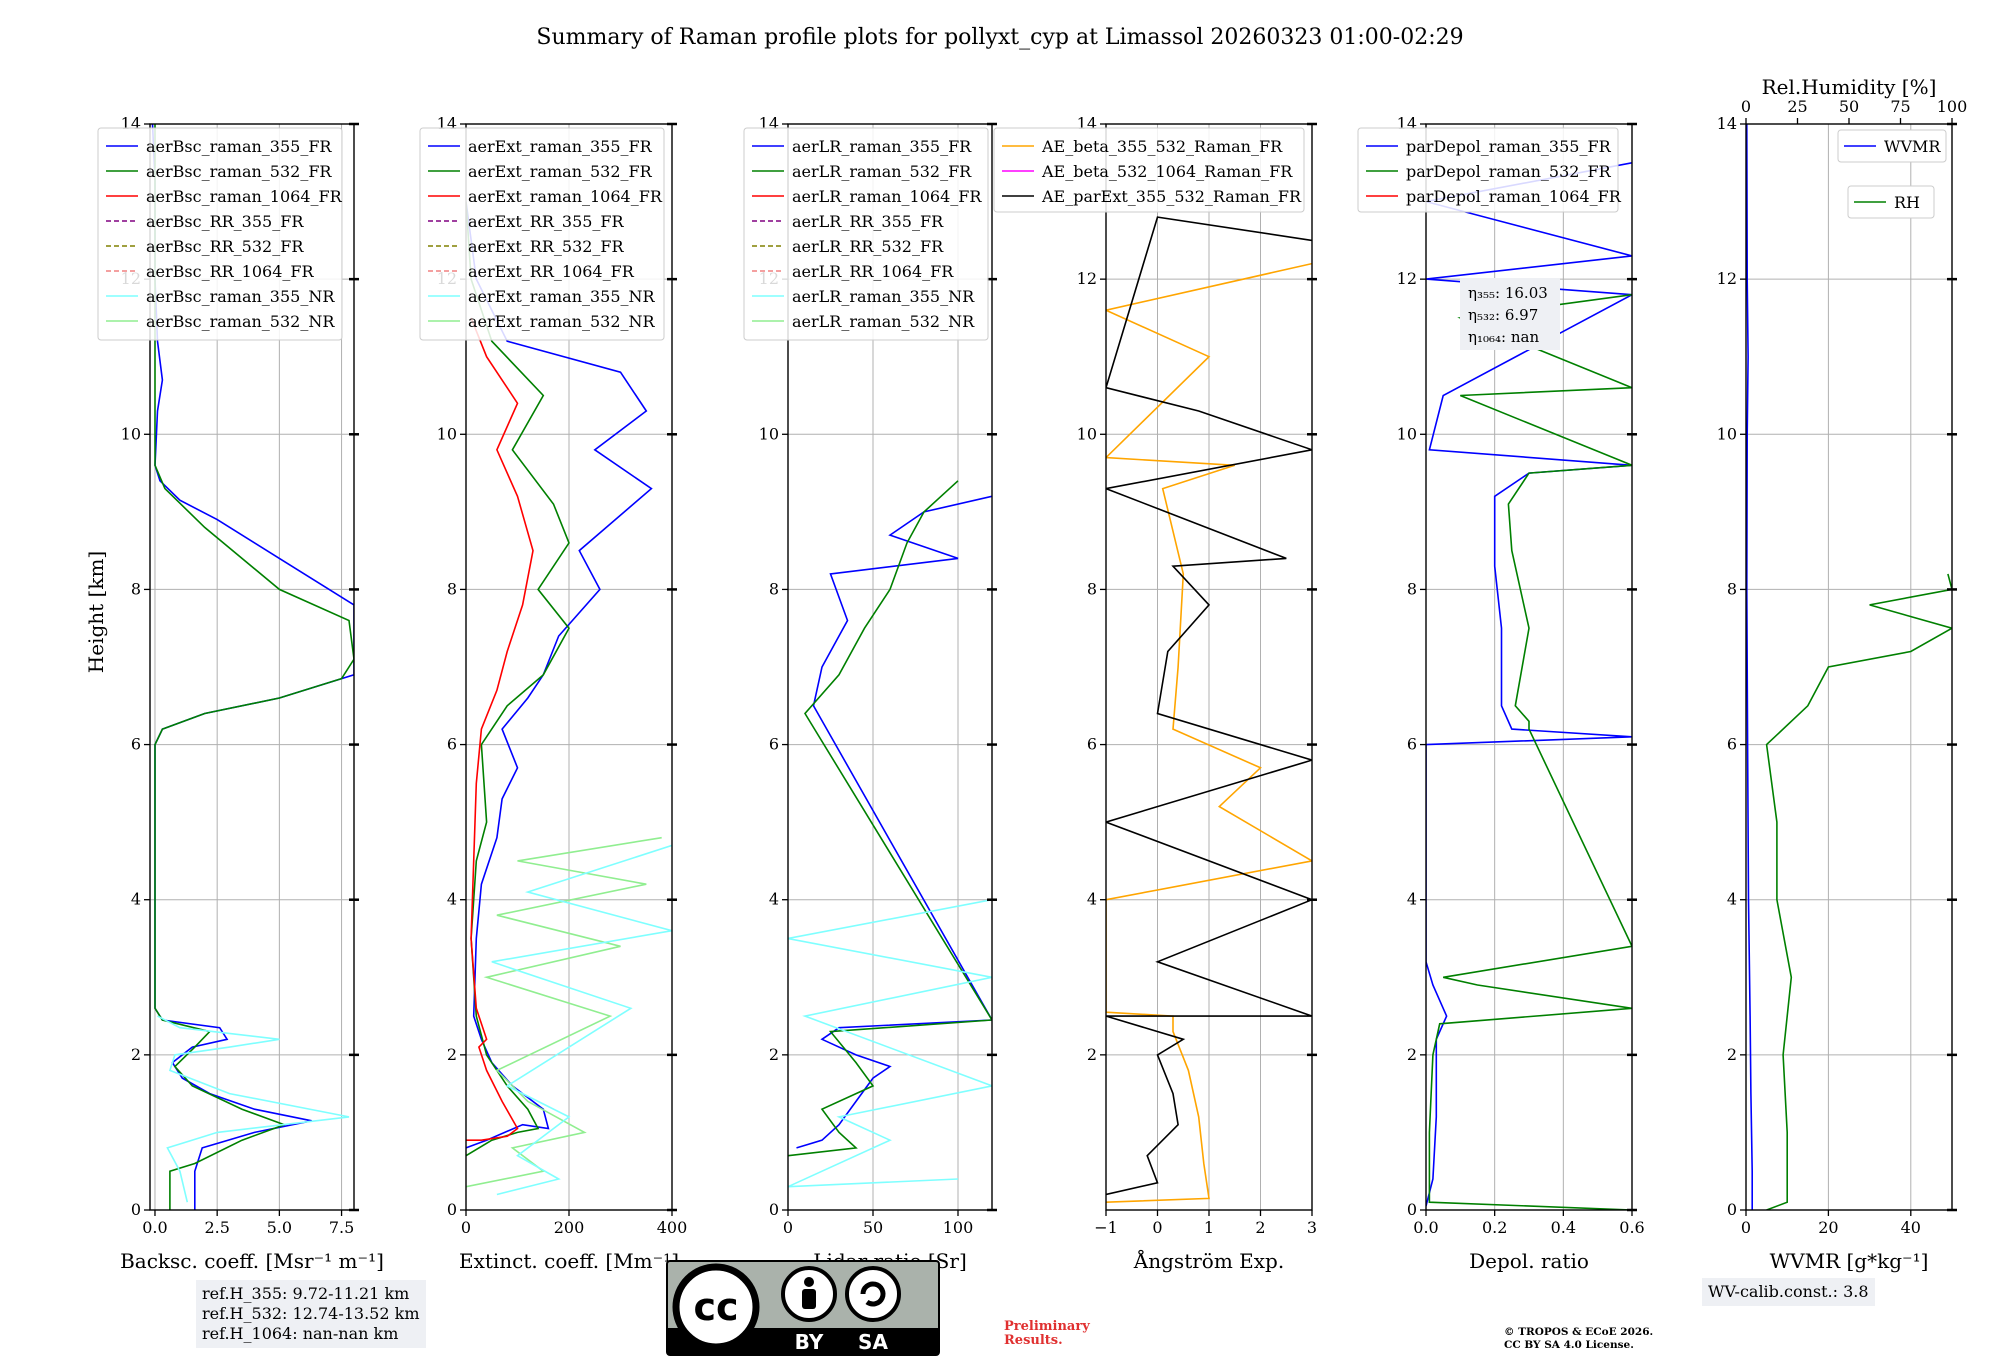 This screenshot has height=1360, width=2000. What do you see at coordinates (1529, 1261) in the screenshot?
I see `x-axis-label-depol: Depol. ratio` at bounding box center [1529, 1261].